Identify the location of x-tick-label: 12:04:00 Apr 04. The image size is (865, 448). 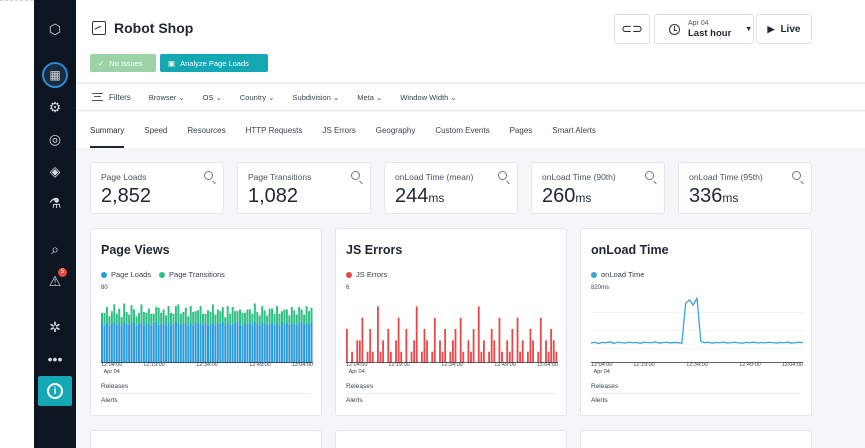
(112, 368).